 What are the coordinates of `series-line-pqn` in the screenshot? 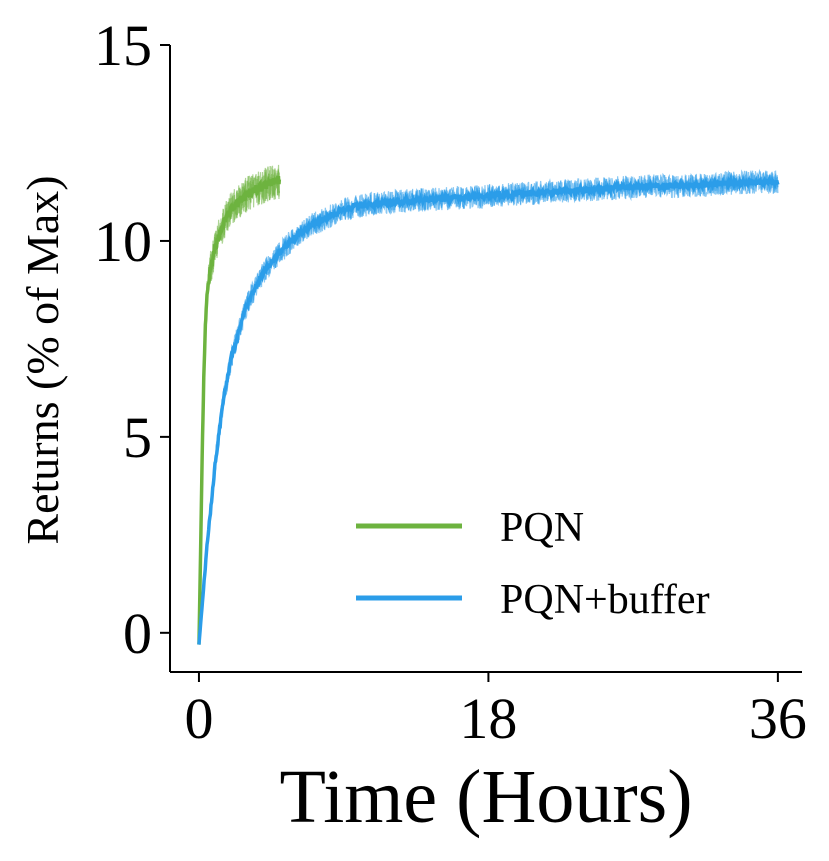 It's located at (239, 410).